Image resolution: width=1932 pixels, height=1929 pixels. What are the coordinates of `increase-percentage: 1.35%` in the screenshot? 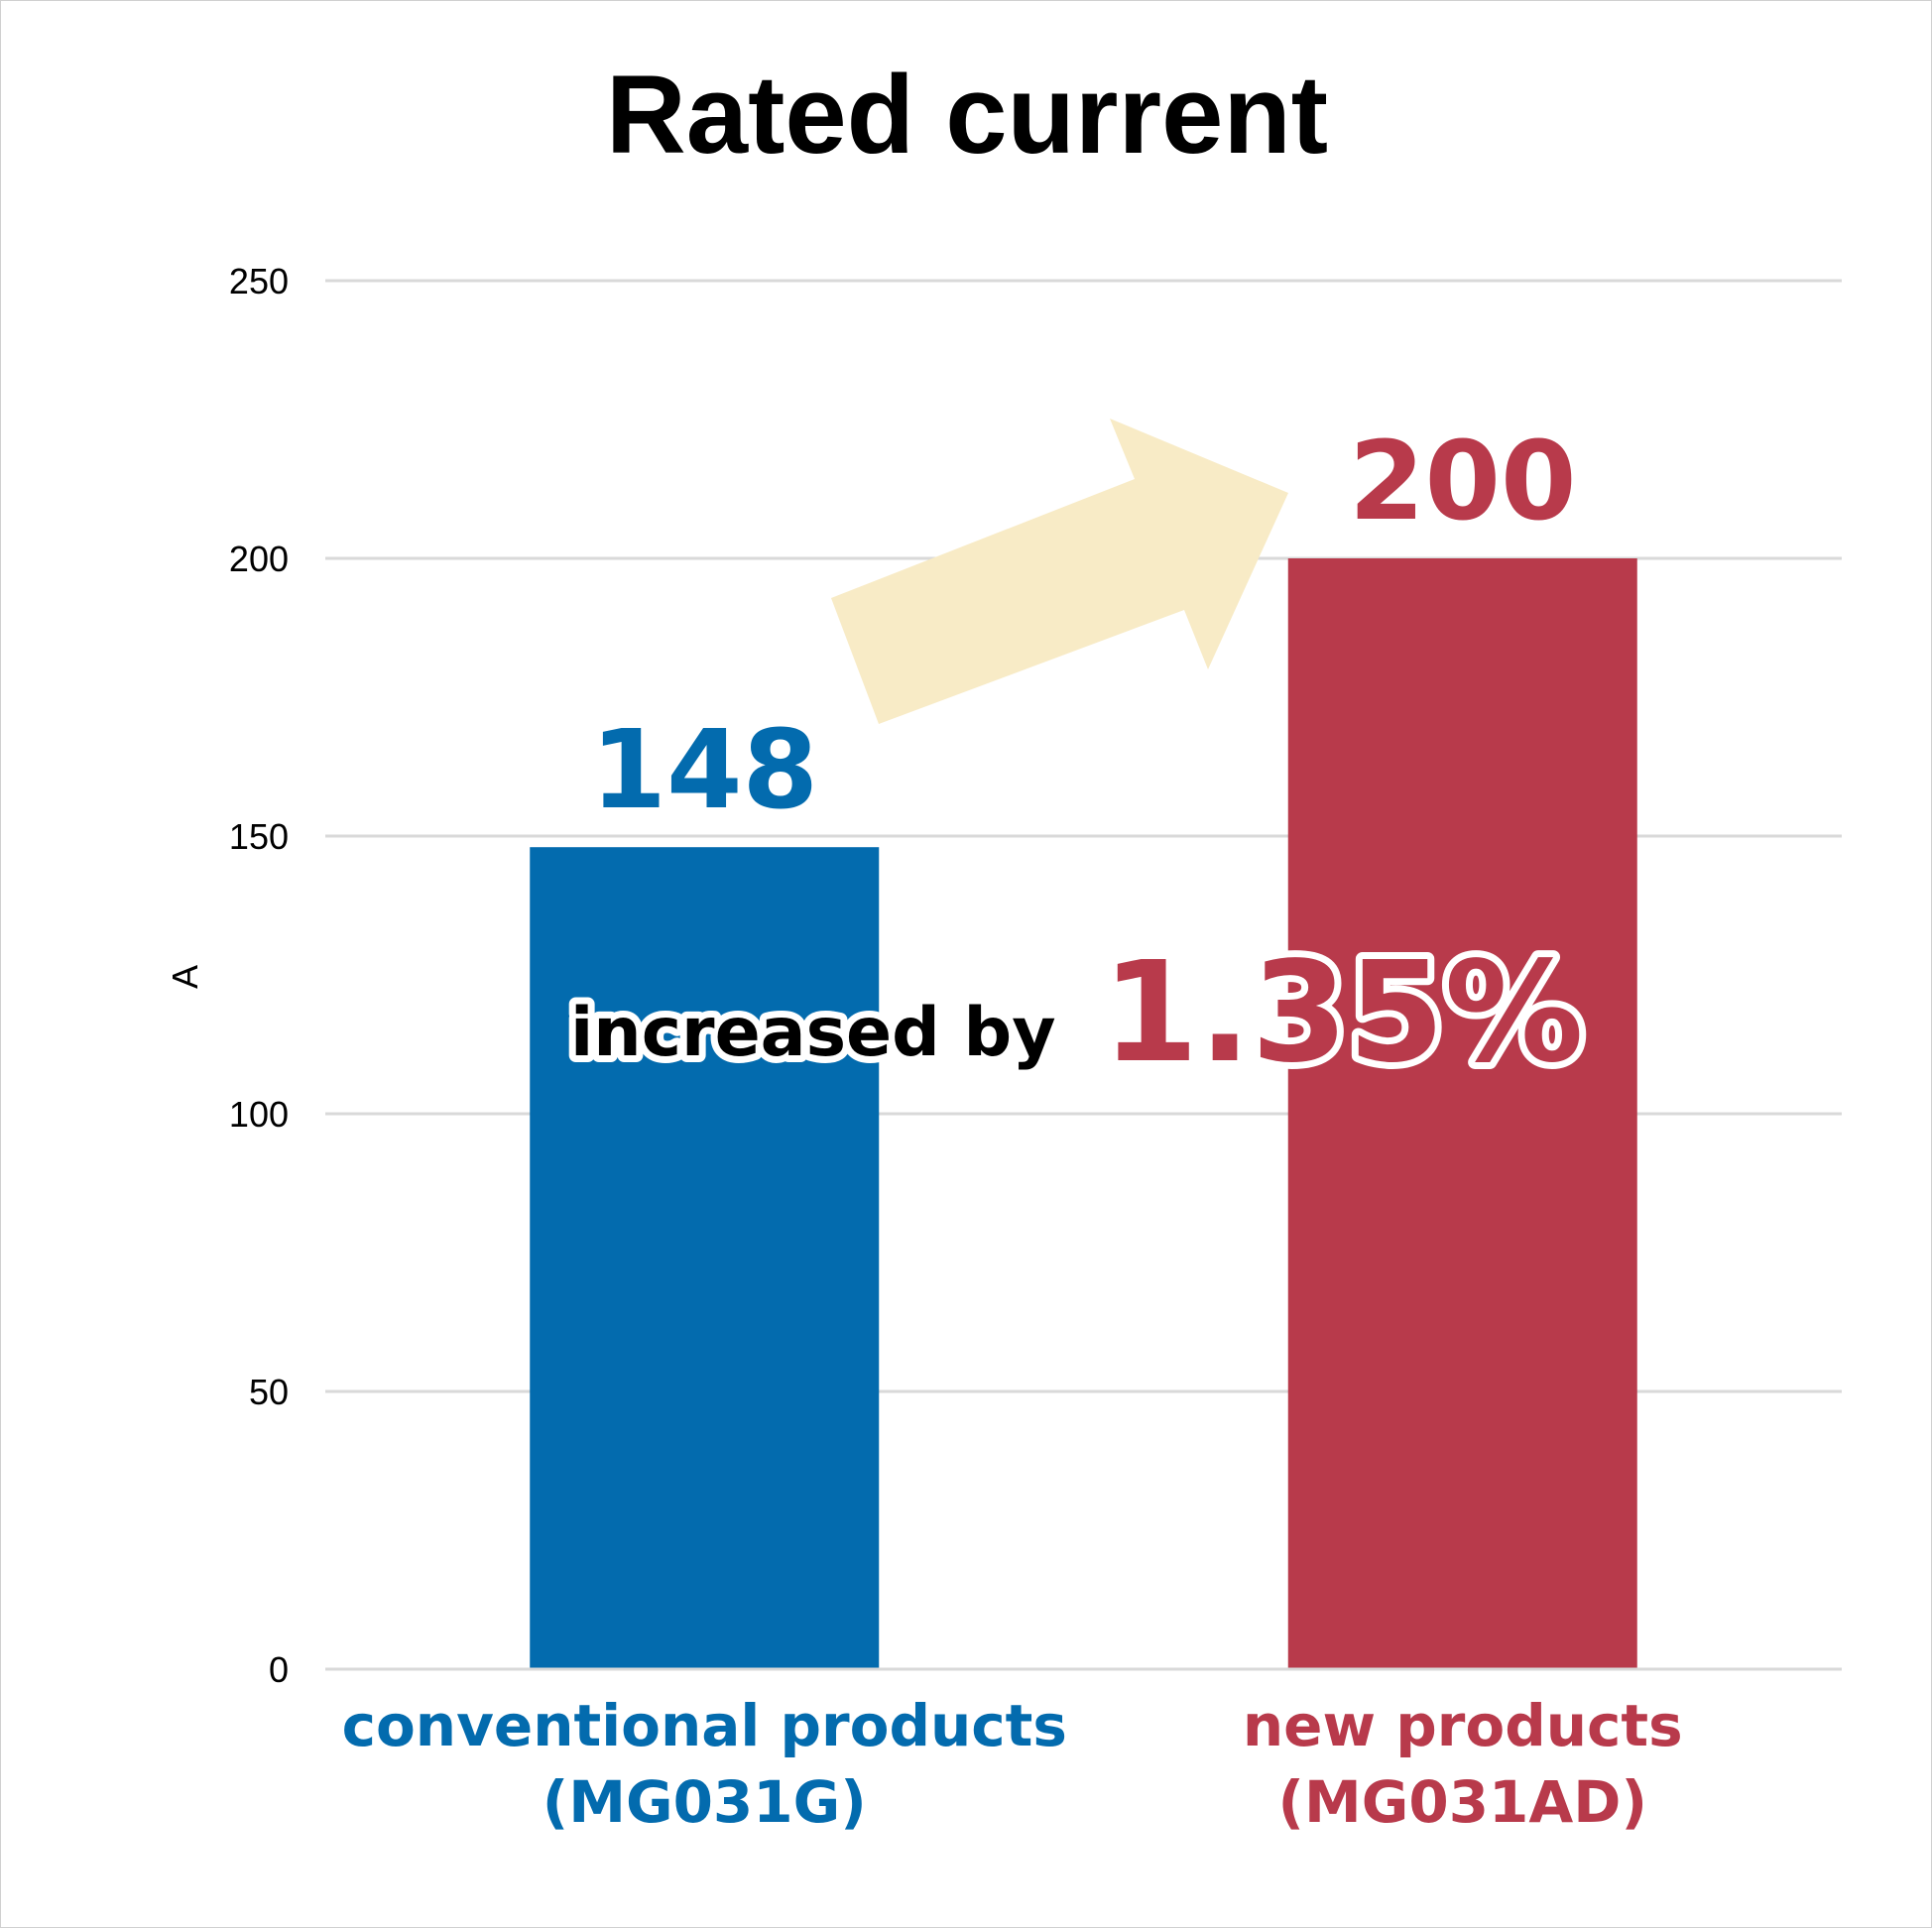 It's located at (1343, 1013).